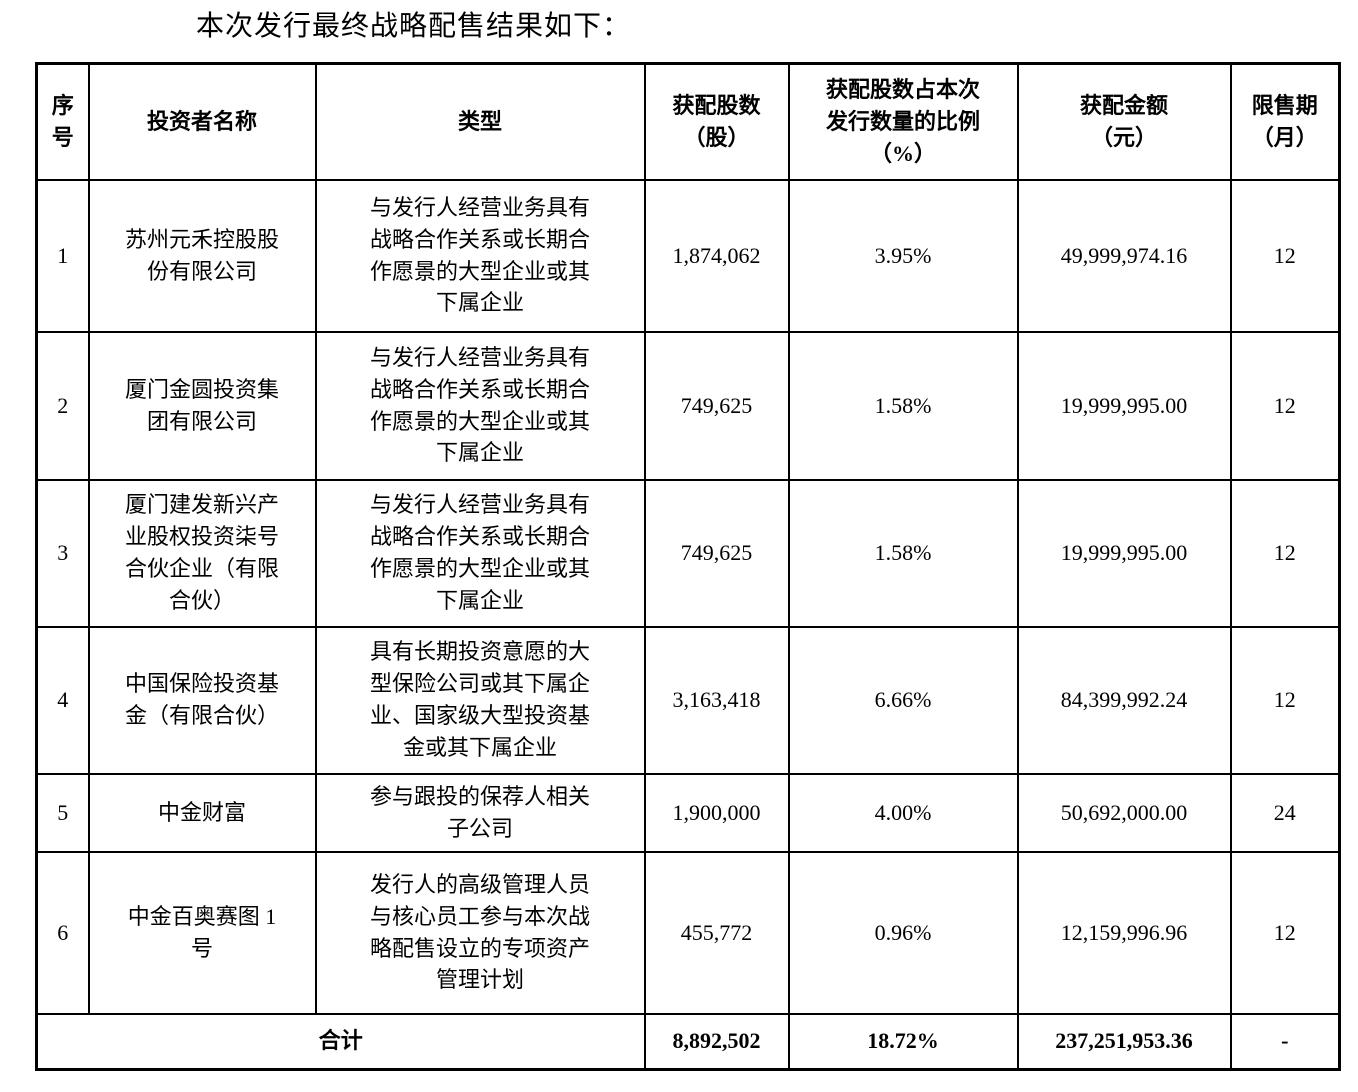  Describe the element at coordinates (1124, 255) in the screenshot. I see `cell-amount: 49,999,974.16` at that location.